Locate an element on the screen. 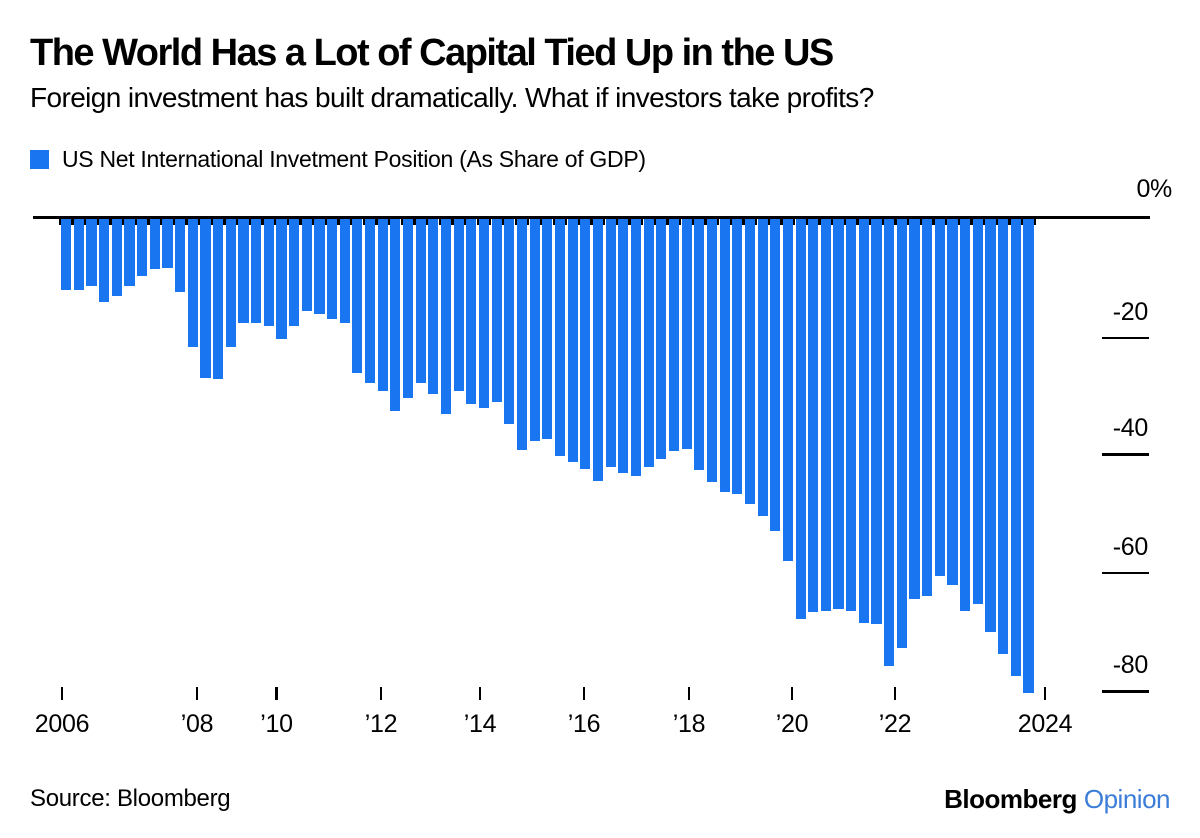 The image size is (1200, 838). x-tick-label: ’12 is located at coordinates (381, 724).